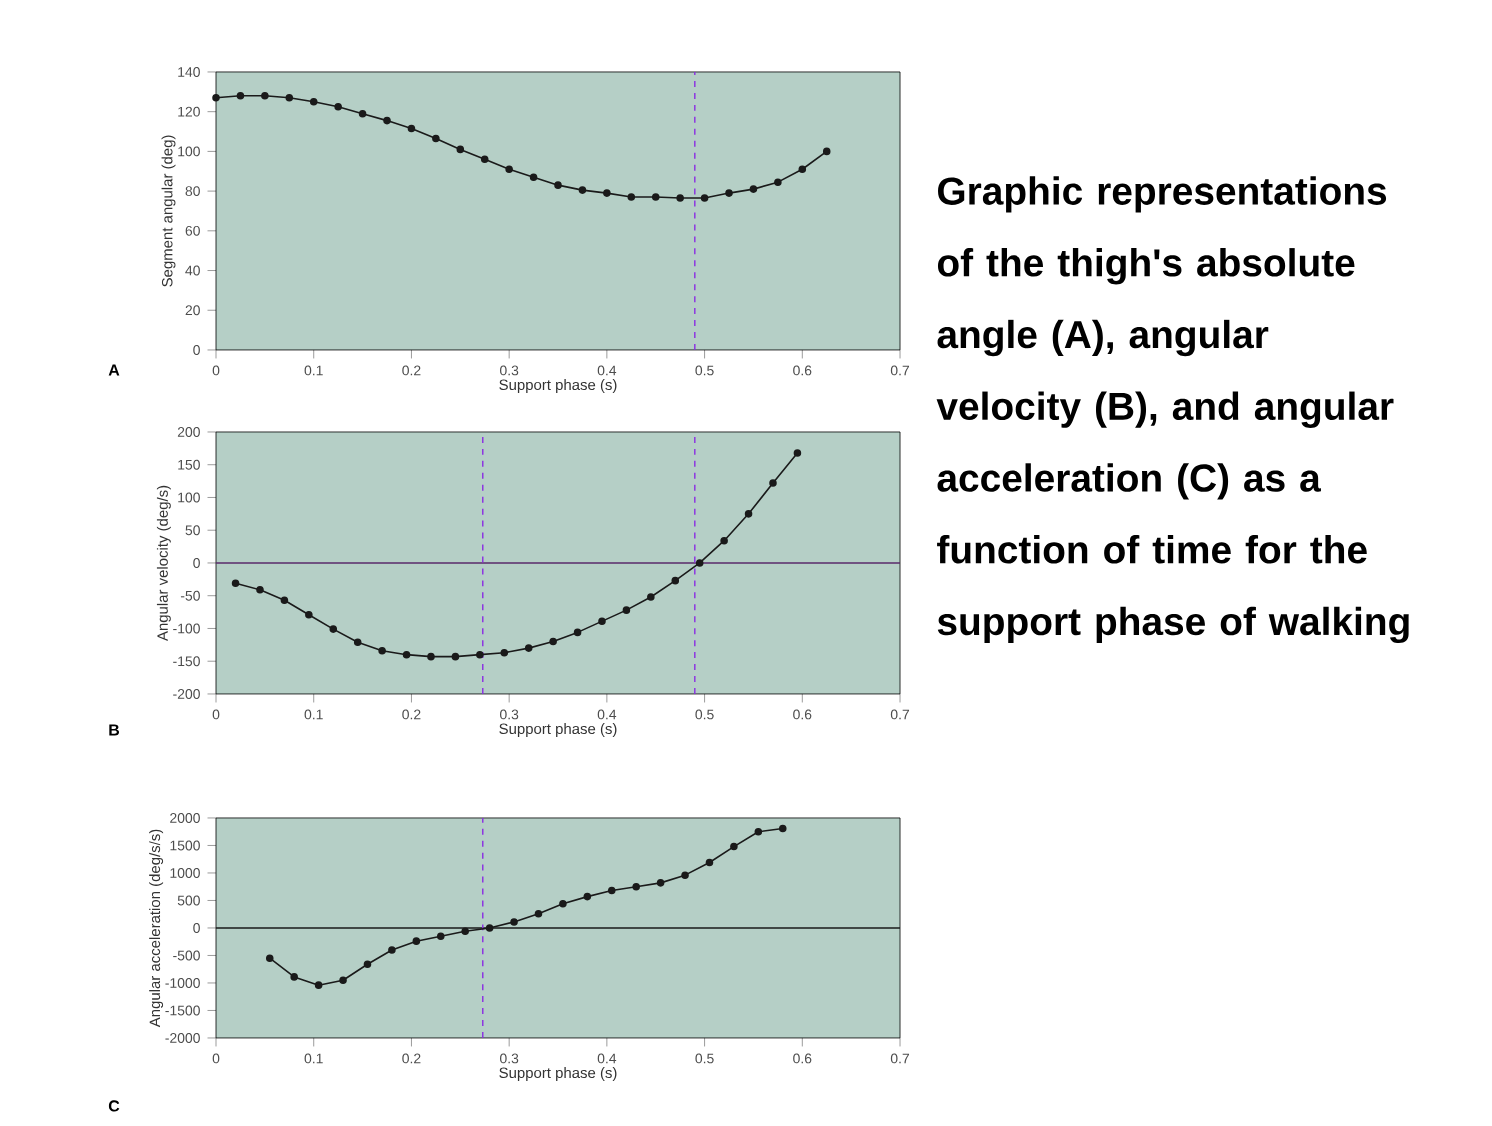 This screenshot has height=1126, width=1492. I want to click on text: Graphic representations of the thigh's absolute angle (A), angular velocity (B), and angular acceleration (C) as a function of time for the support phase of walking, so click(1172, 410).